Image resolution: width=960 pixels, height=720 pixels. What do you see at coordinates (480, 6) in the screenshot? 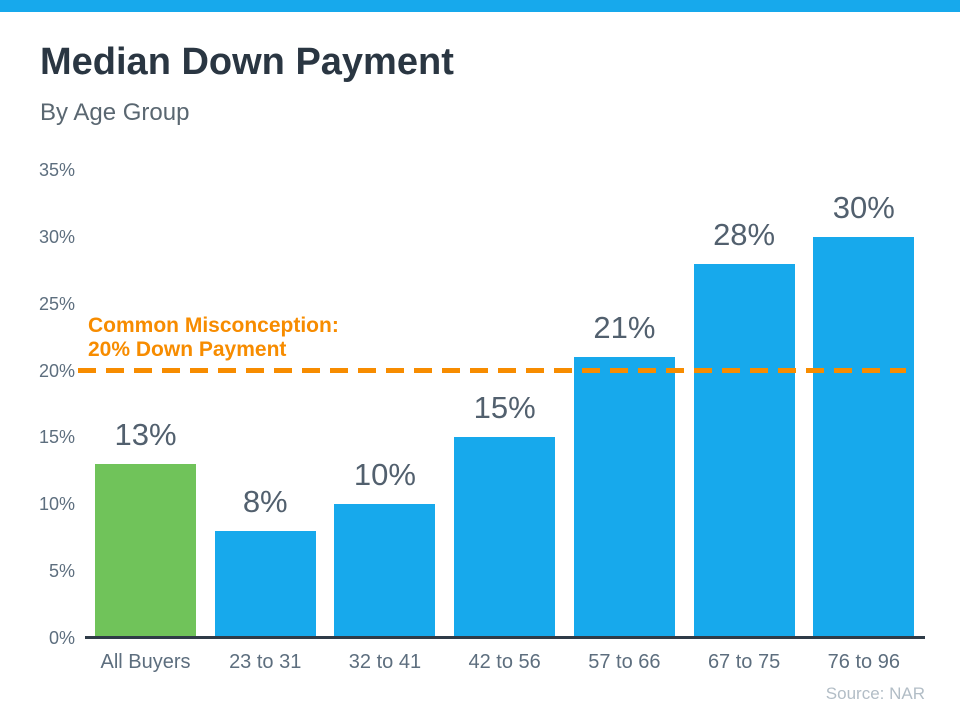
I see `top-accent-bar` at bounding box center [480, 6].